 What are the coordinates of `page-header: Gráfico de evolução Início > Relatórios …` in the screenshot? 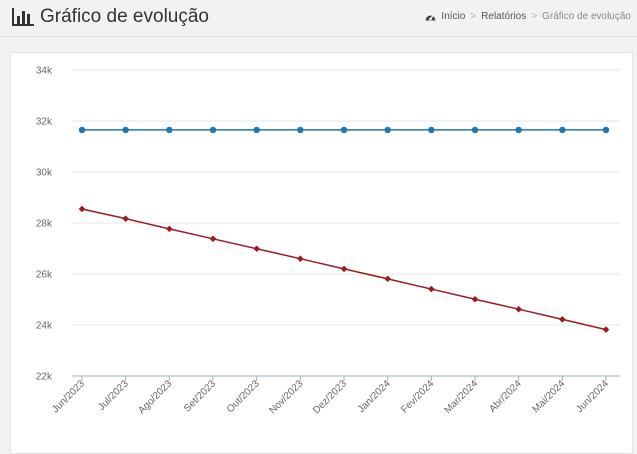 It's located at (318, 18).